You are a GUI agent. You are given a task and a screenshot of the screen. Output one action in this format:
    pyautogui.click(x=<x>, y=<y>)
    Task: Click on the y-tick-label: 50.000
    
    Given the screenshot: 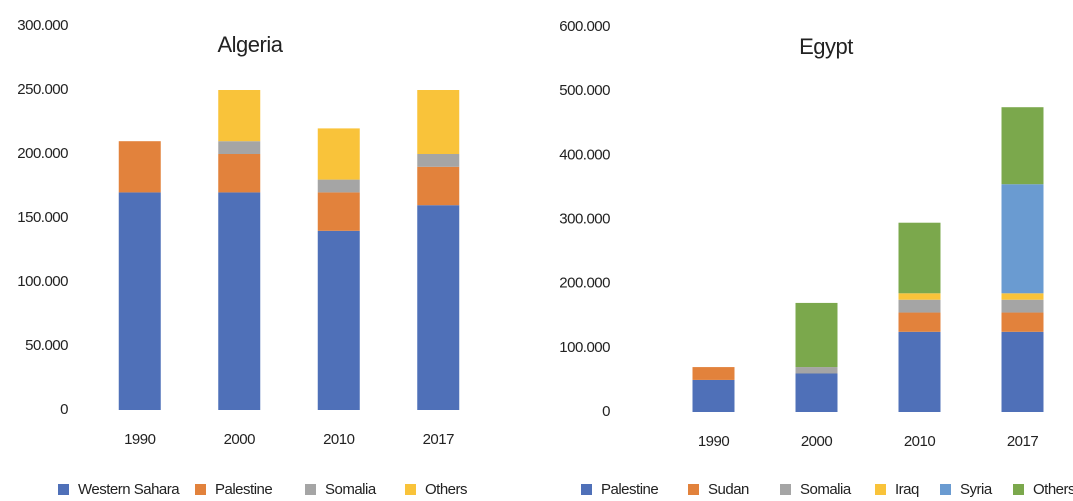 What is the action you would take?
    pyautogui.click(x=46, y=345)
    